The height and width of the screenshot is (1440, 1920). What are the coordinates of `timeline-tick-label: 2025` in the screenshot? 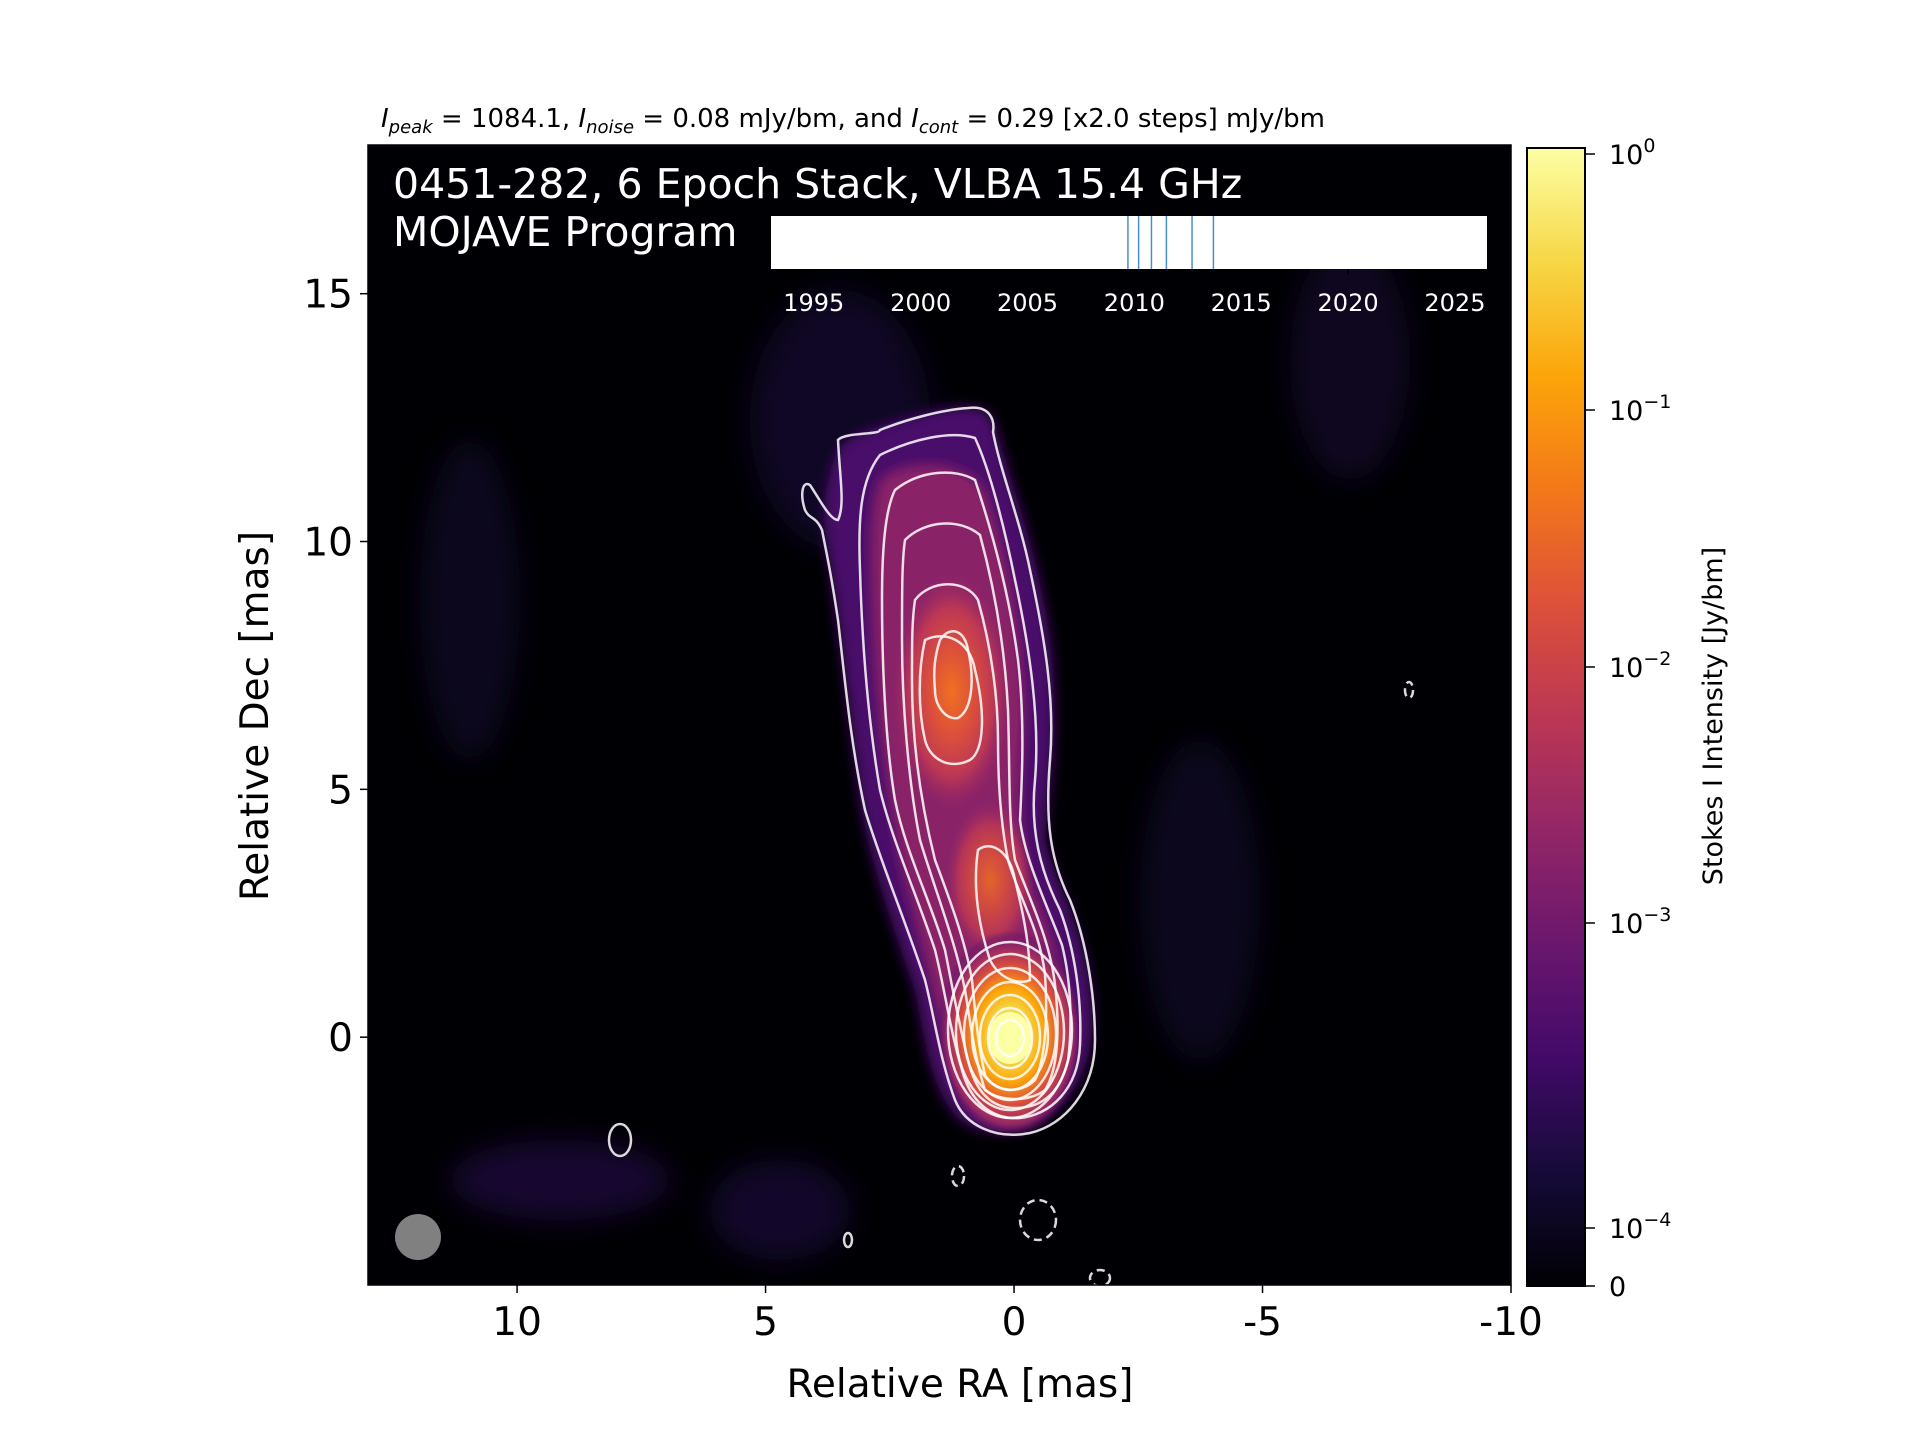 It's located at (1454, 303).